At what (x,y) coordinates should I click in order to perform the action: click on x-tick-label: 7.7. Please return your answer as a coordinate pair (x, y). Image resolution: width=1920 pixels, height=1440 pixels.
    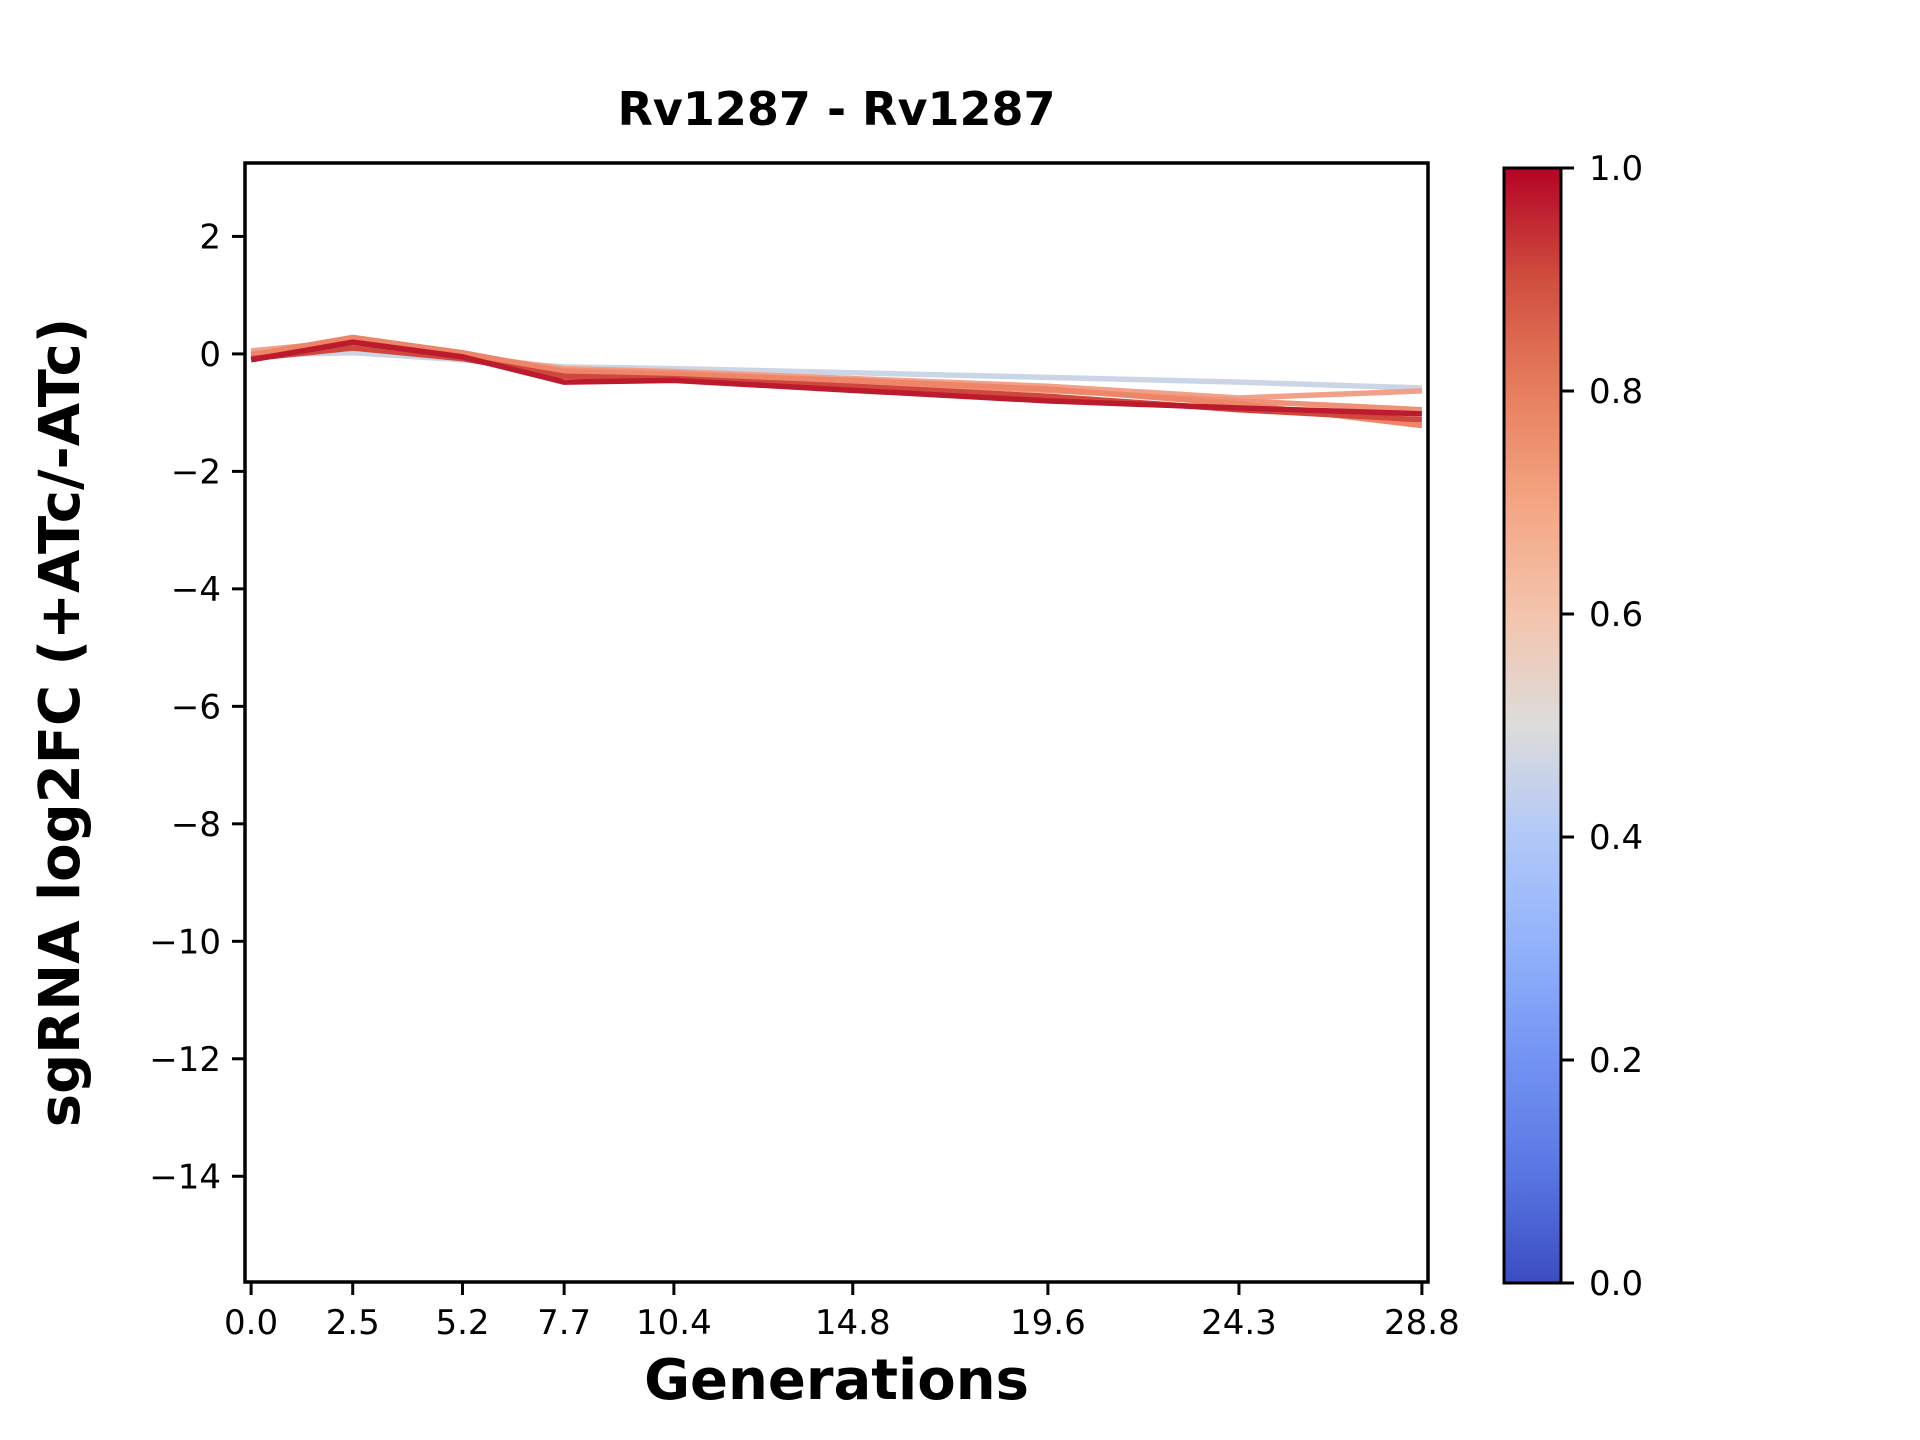
    Looking at the image, I should click on (564, 1323).